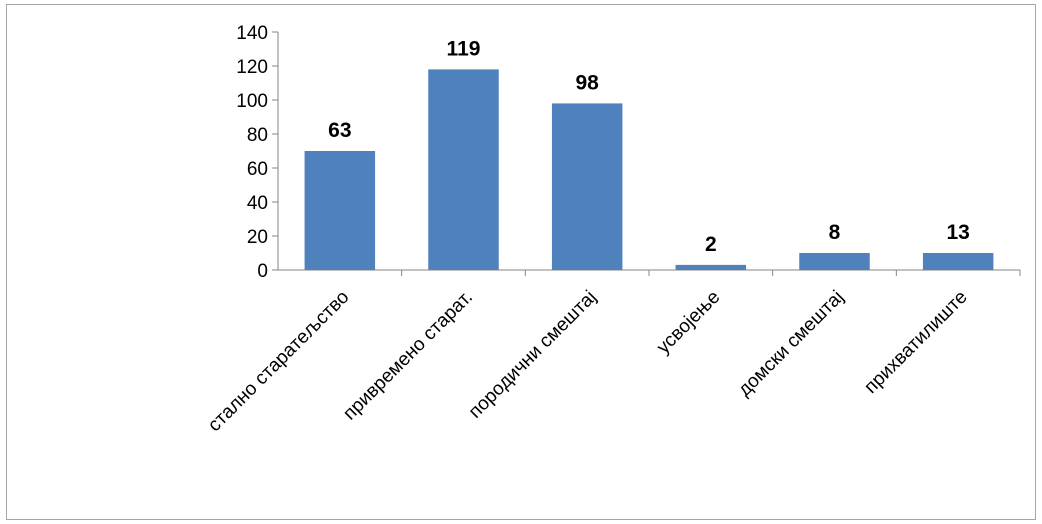  What do you see at coordinates (257, 135) in the screenshot?
I see `y-tick-label: 80` at bounding box center [257, 135].